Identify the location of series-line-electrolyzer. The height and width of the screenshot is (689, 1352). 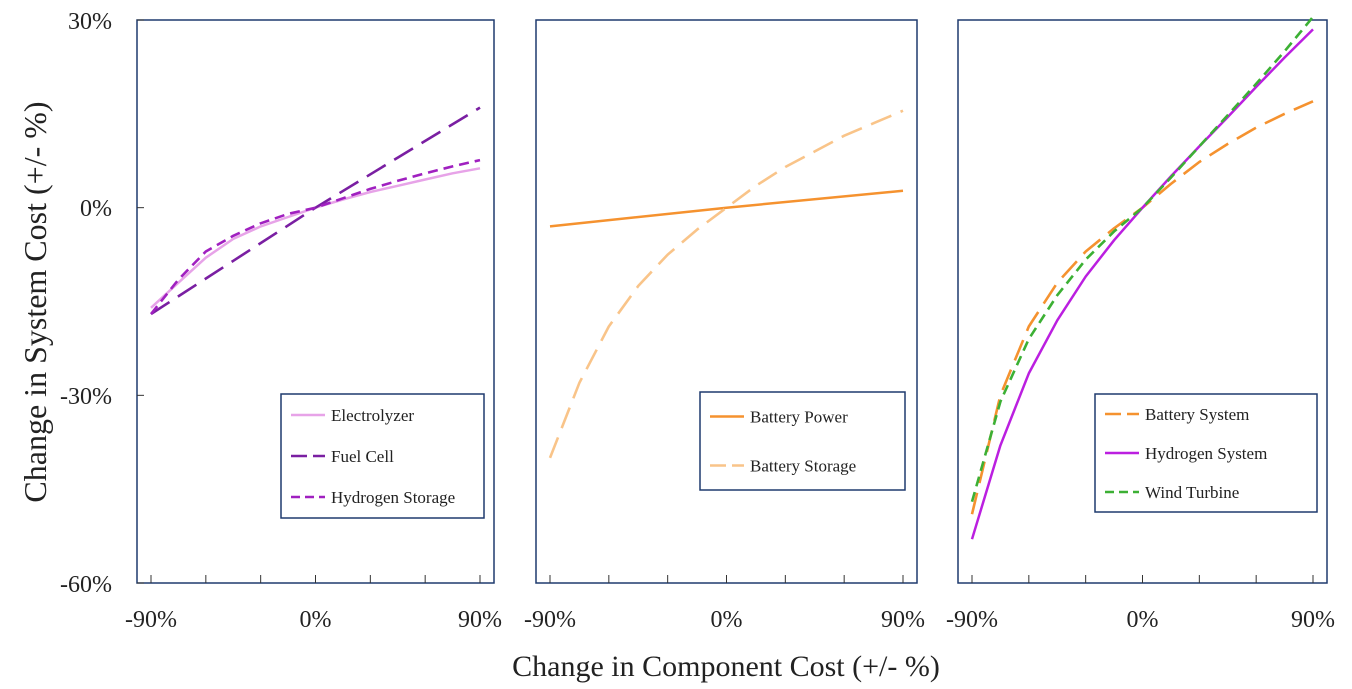
(315, 238).